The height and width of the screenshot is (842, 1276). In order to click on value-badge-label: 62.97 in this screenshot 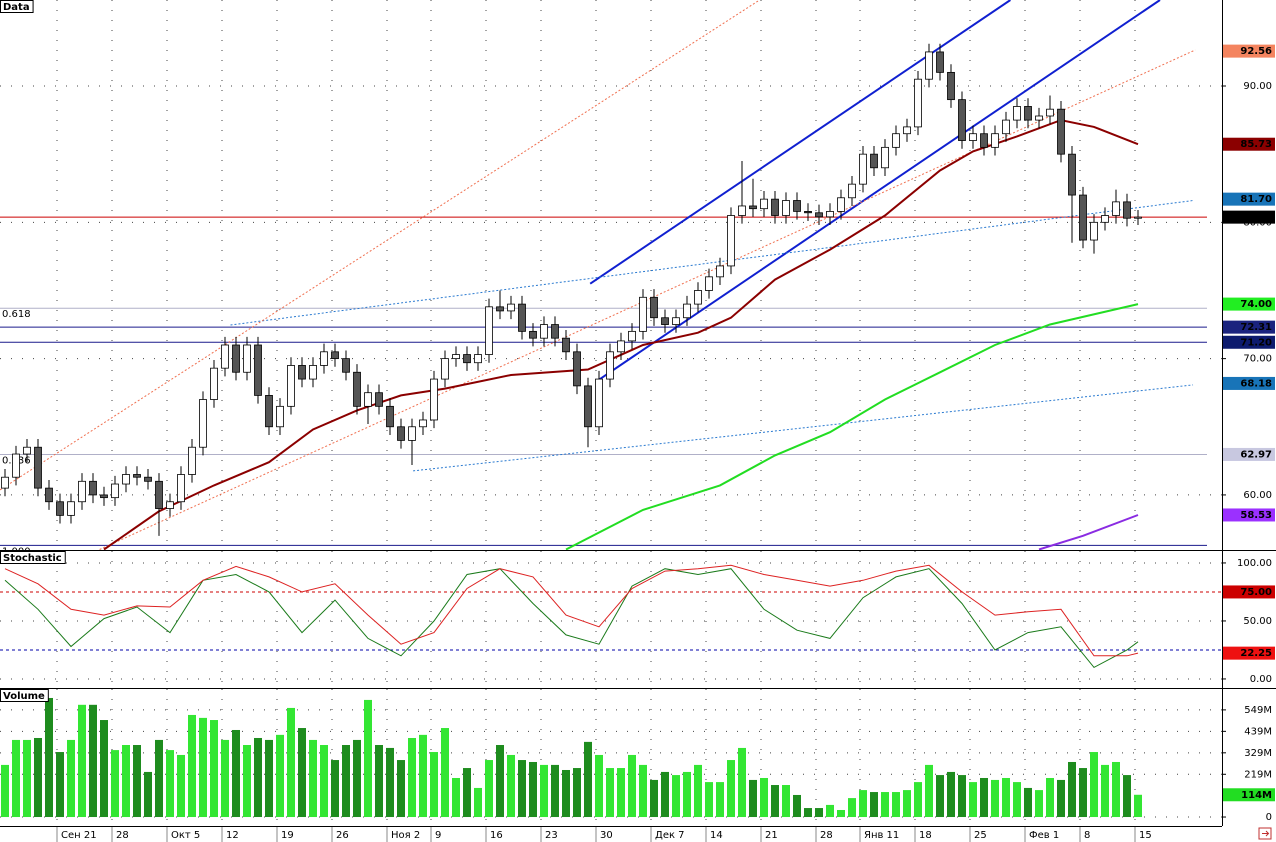, I will do `click(1256, 454)`.